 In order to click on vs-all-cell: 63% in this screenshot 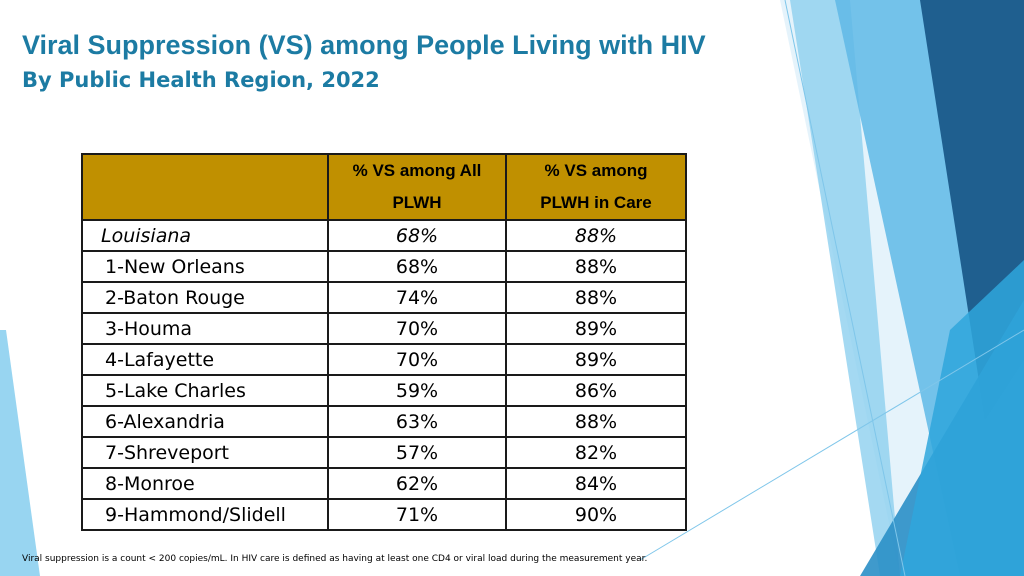, I will do `click(417, 421)`.